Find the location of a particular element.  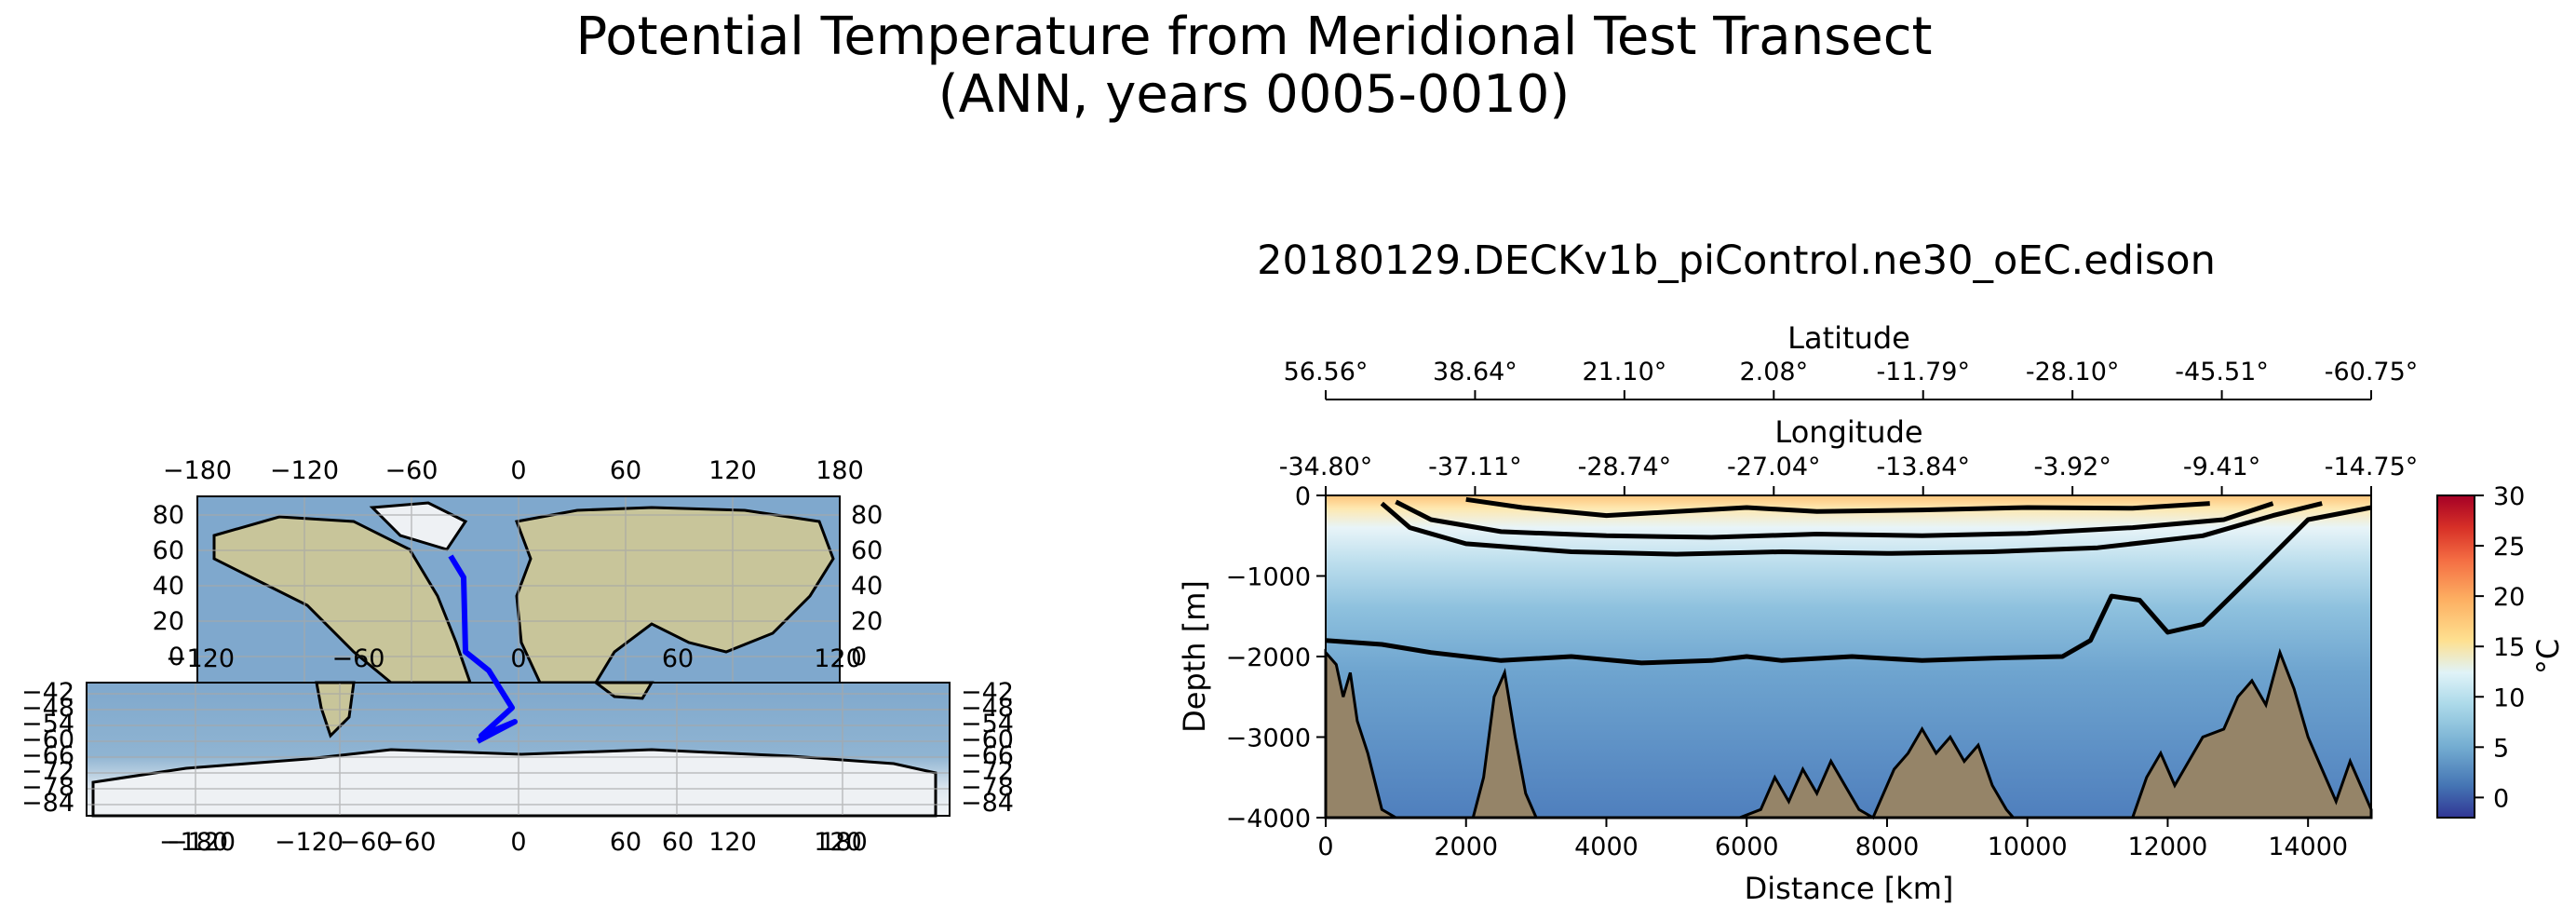

colorbar-tick-label: 10 is located at coordinates (2509, 698).